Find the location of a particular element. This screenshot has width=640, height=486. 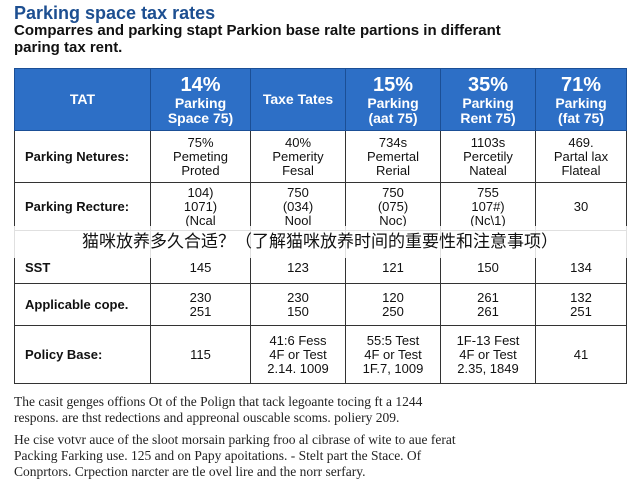

cell-text: Pemertal is located at coordinates (393, 156).